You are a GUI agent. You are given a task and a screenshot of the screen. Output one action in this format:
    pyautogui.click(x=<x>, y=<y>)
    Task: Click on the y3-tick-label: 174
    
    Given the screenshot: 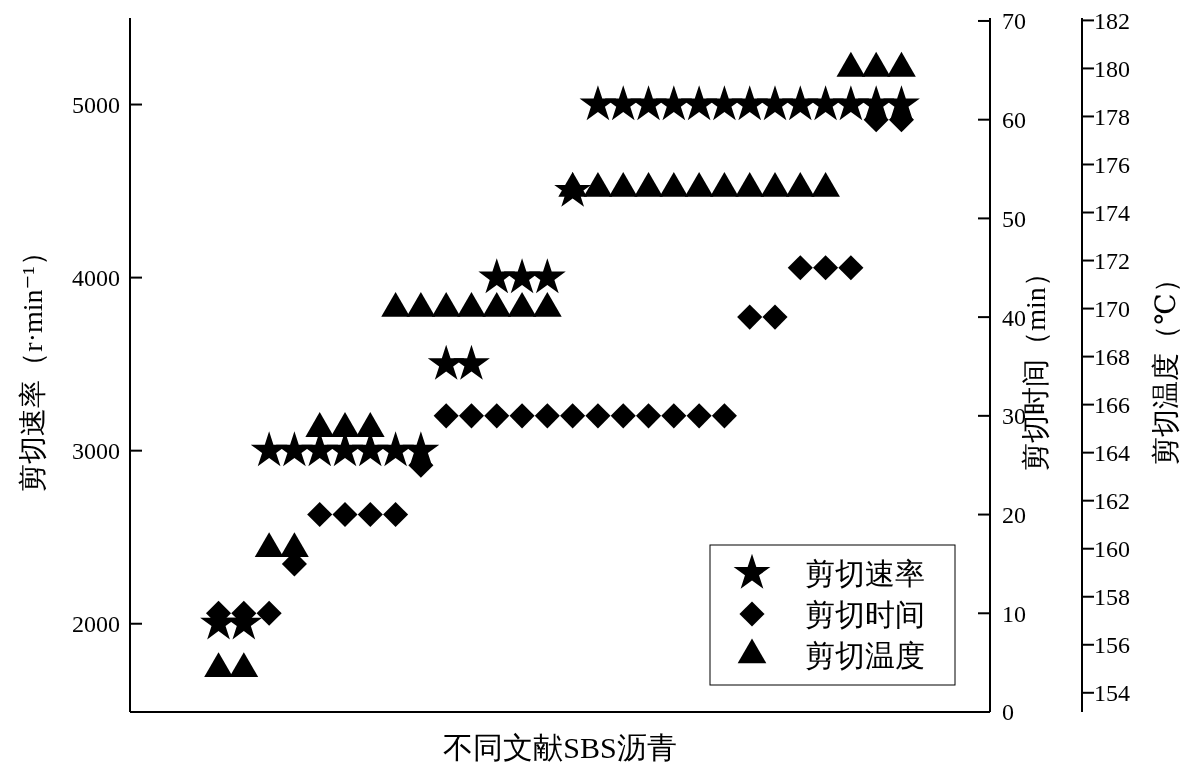 What is the action you would take?
    pyautogui.click(x=1112, y=212)
    